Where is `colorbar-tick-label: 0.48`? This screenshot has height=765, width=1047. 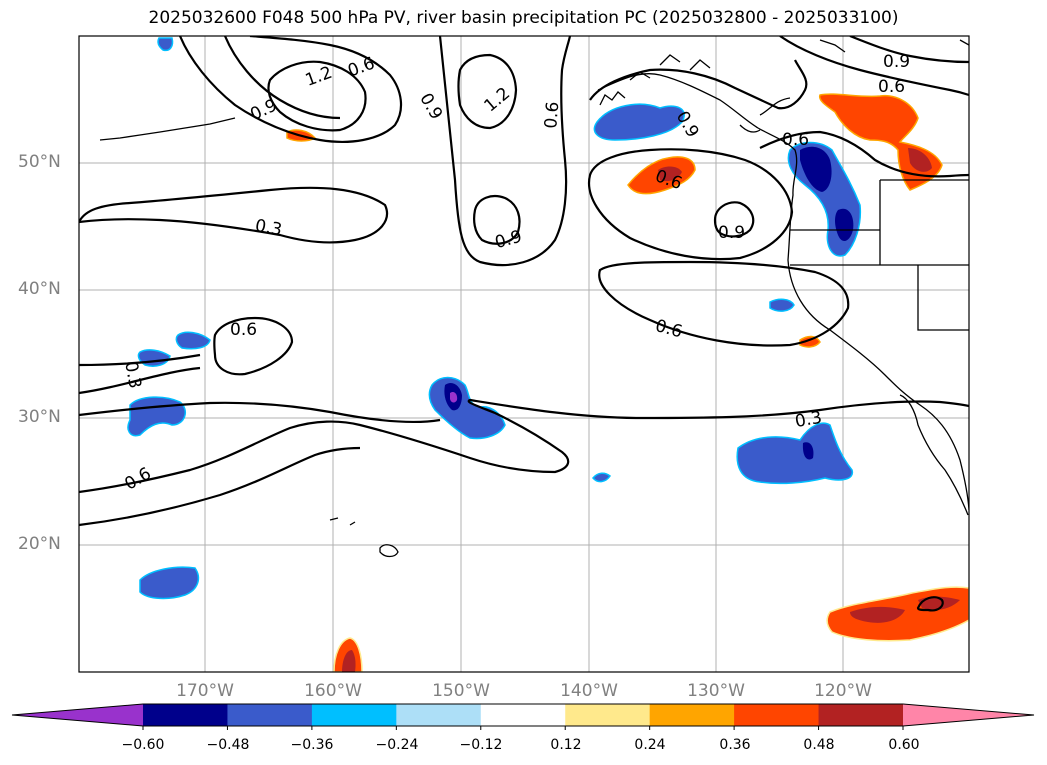
colorbar-tick-label: 0.48 is located at coordinates (819, 745).